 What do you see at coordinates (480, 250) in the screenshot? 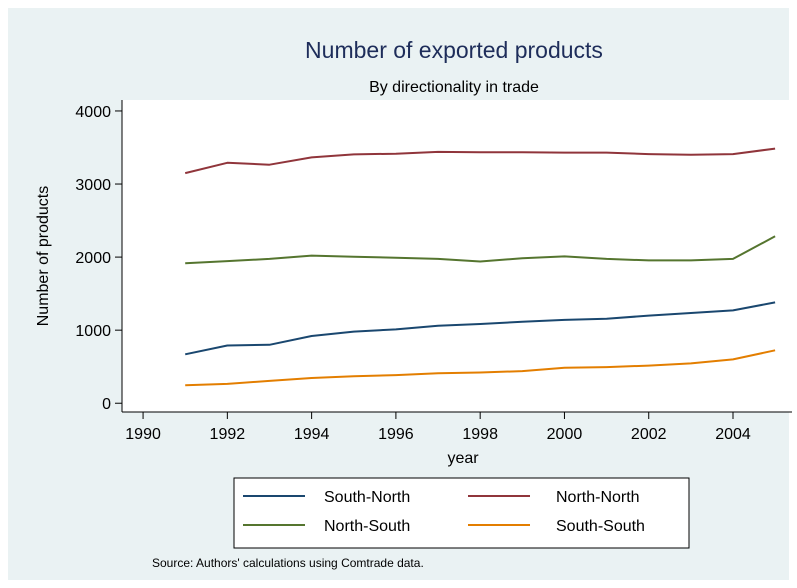
I see `series-line-north-south` at bounding box center [480, 250].